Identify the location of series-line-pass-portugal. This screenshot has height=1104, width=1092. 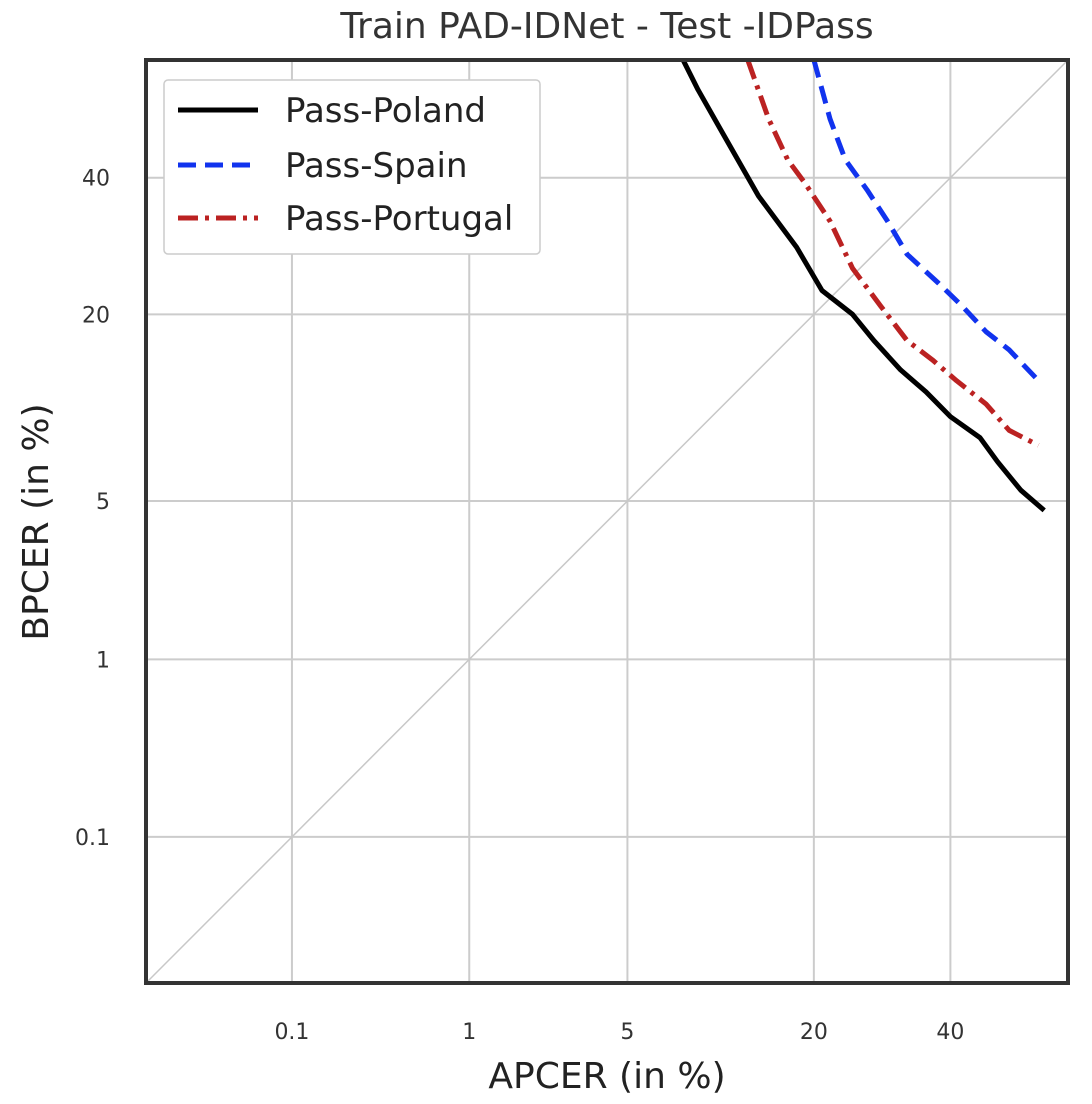
(892, 254).